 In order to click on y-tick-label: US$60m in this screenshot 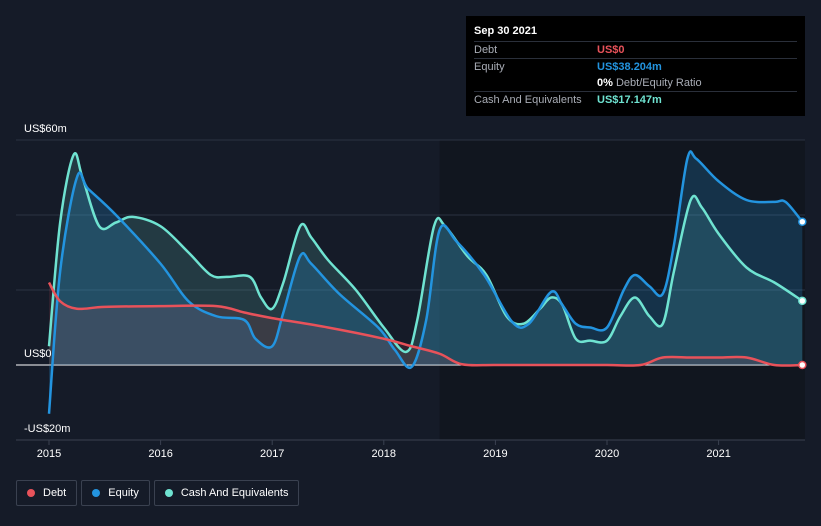, I will do `click(45, 129)`.